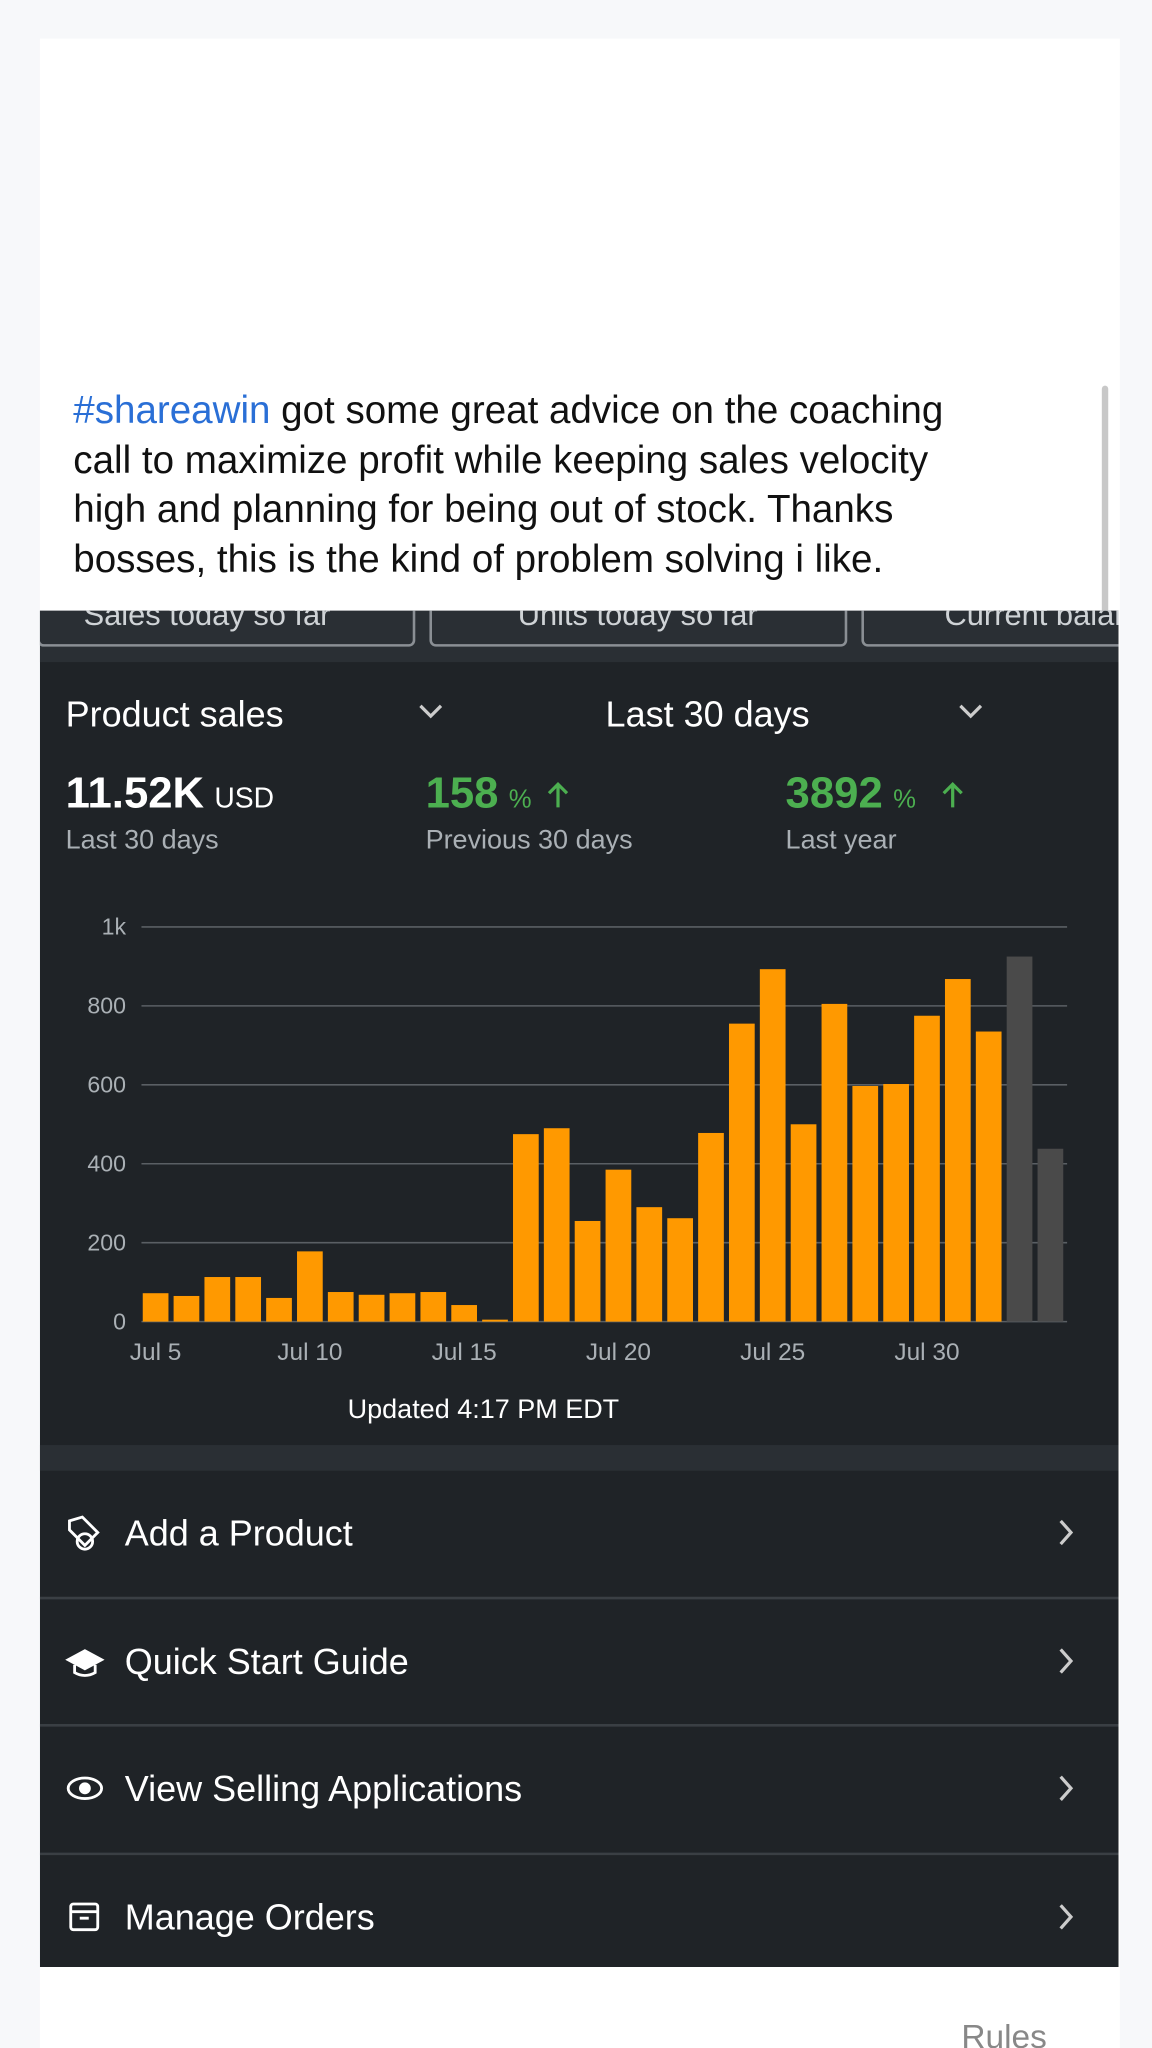  What do you see at coordinates (772, 1352) in the screenshot?
I see `x-tick-label: Jul 25` at bounding box center [772, 1352].